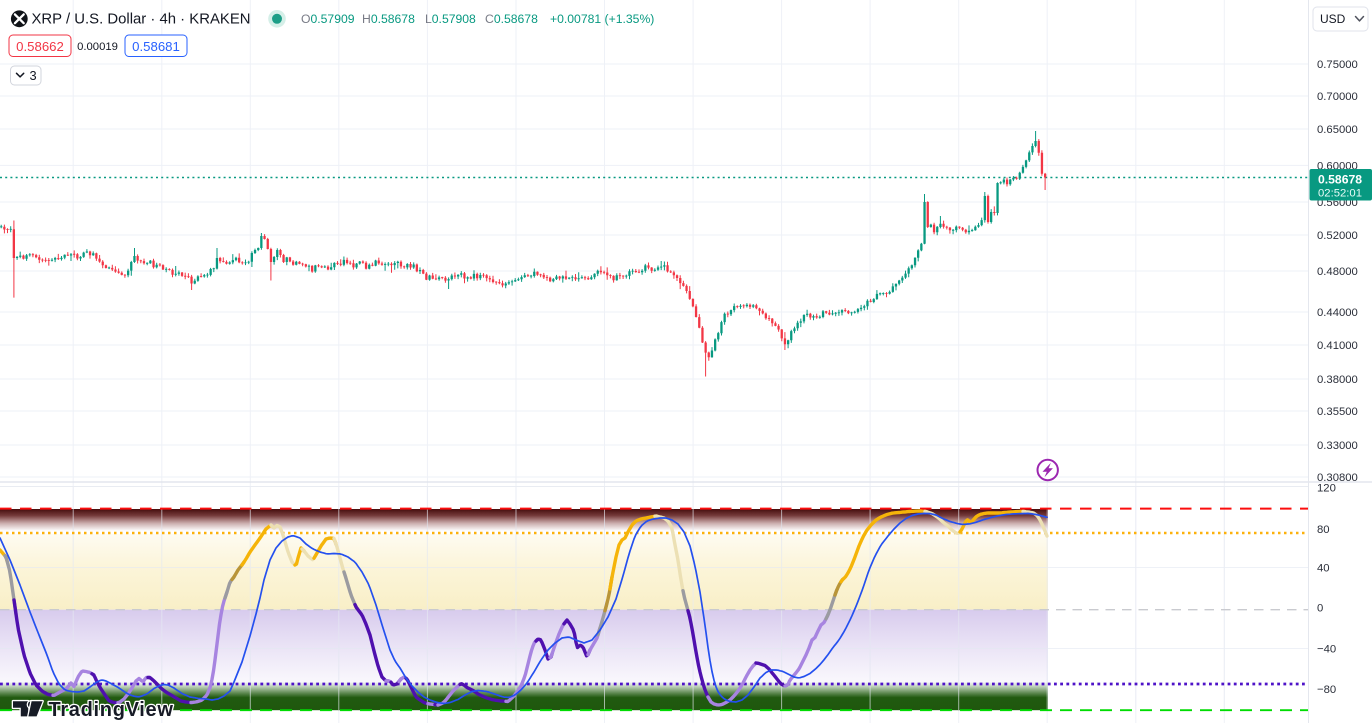 This screenshot has height=723, width=1372. What do you see at coordinates (1337, 412) in the screenshot?
I see `svg-text: 0.35500` at bounding box center [1337, 412].